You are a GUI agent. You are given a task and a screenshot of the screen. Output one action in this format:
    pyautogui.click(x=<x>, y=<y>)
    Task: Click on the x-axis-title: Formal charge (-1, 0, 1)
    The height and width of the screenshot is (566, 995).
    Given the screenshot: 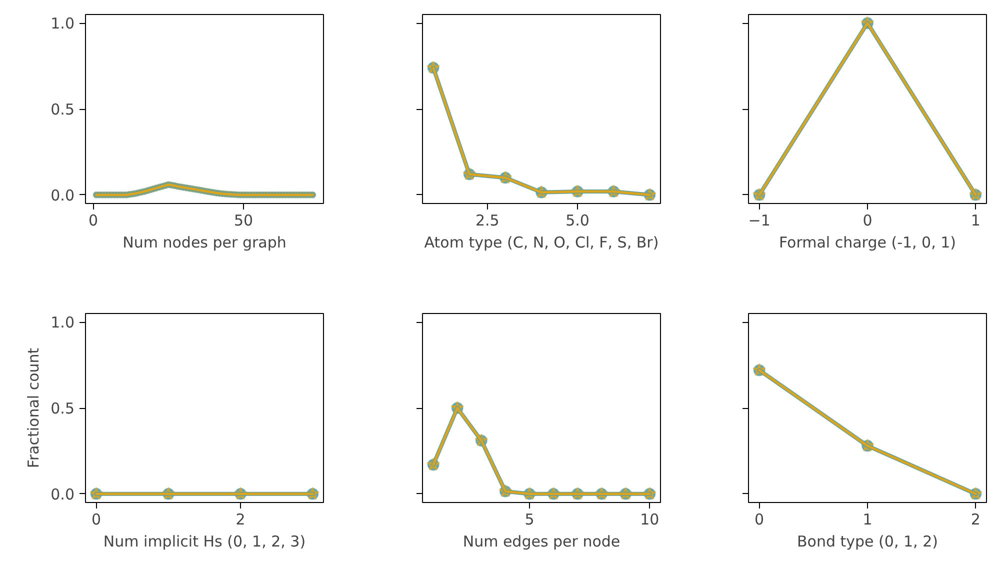 What is the action you would take?
    pyautogui.click(x=867, y=243)
    